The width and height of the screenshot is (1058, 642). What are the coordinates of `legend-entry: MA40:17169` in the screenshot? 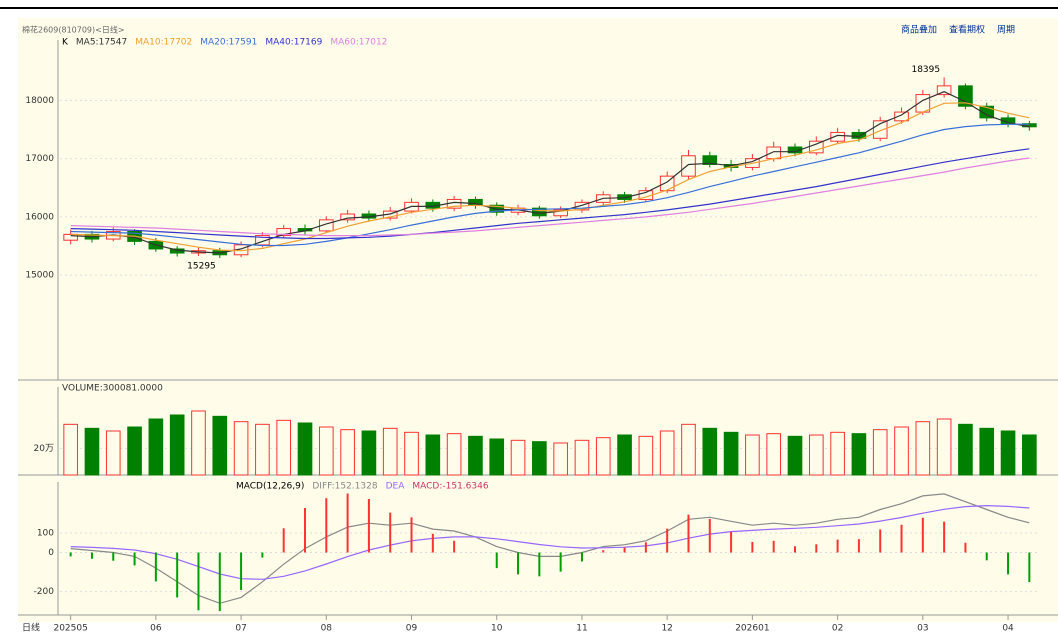 It's located at (293, 43).